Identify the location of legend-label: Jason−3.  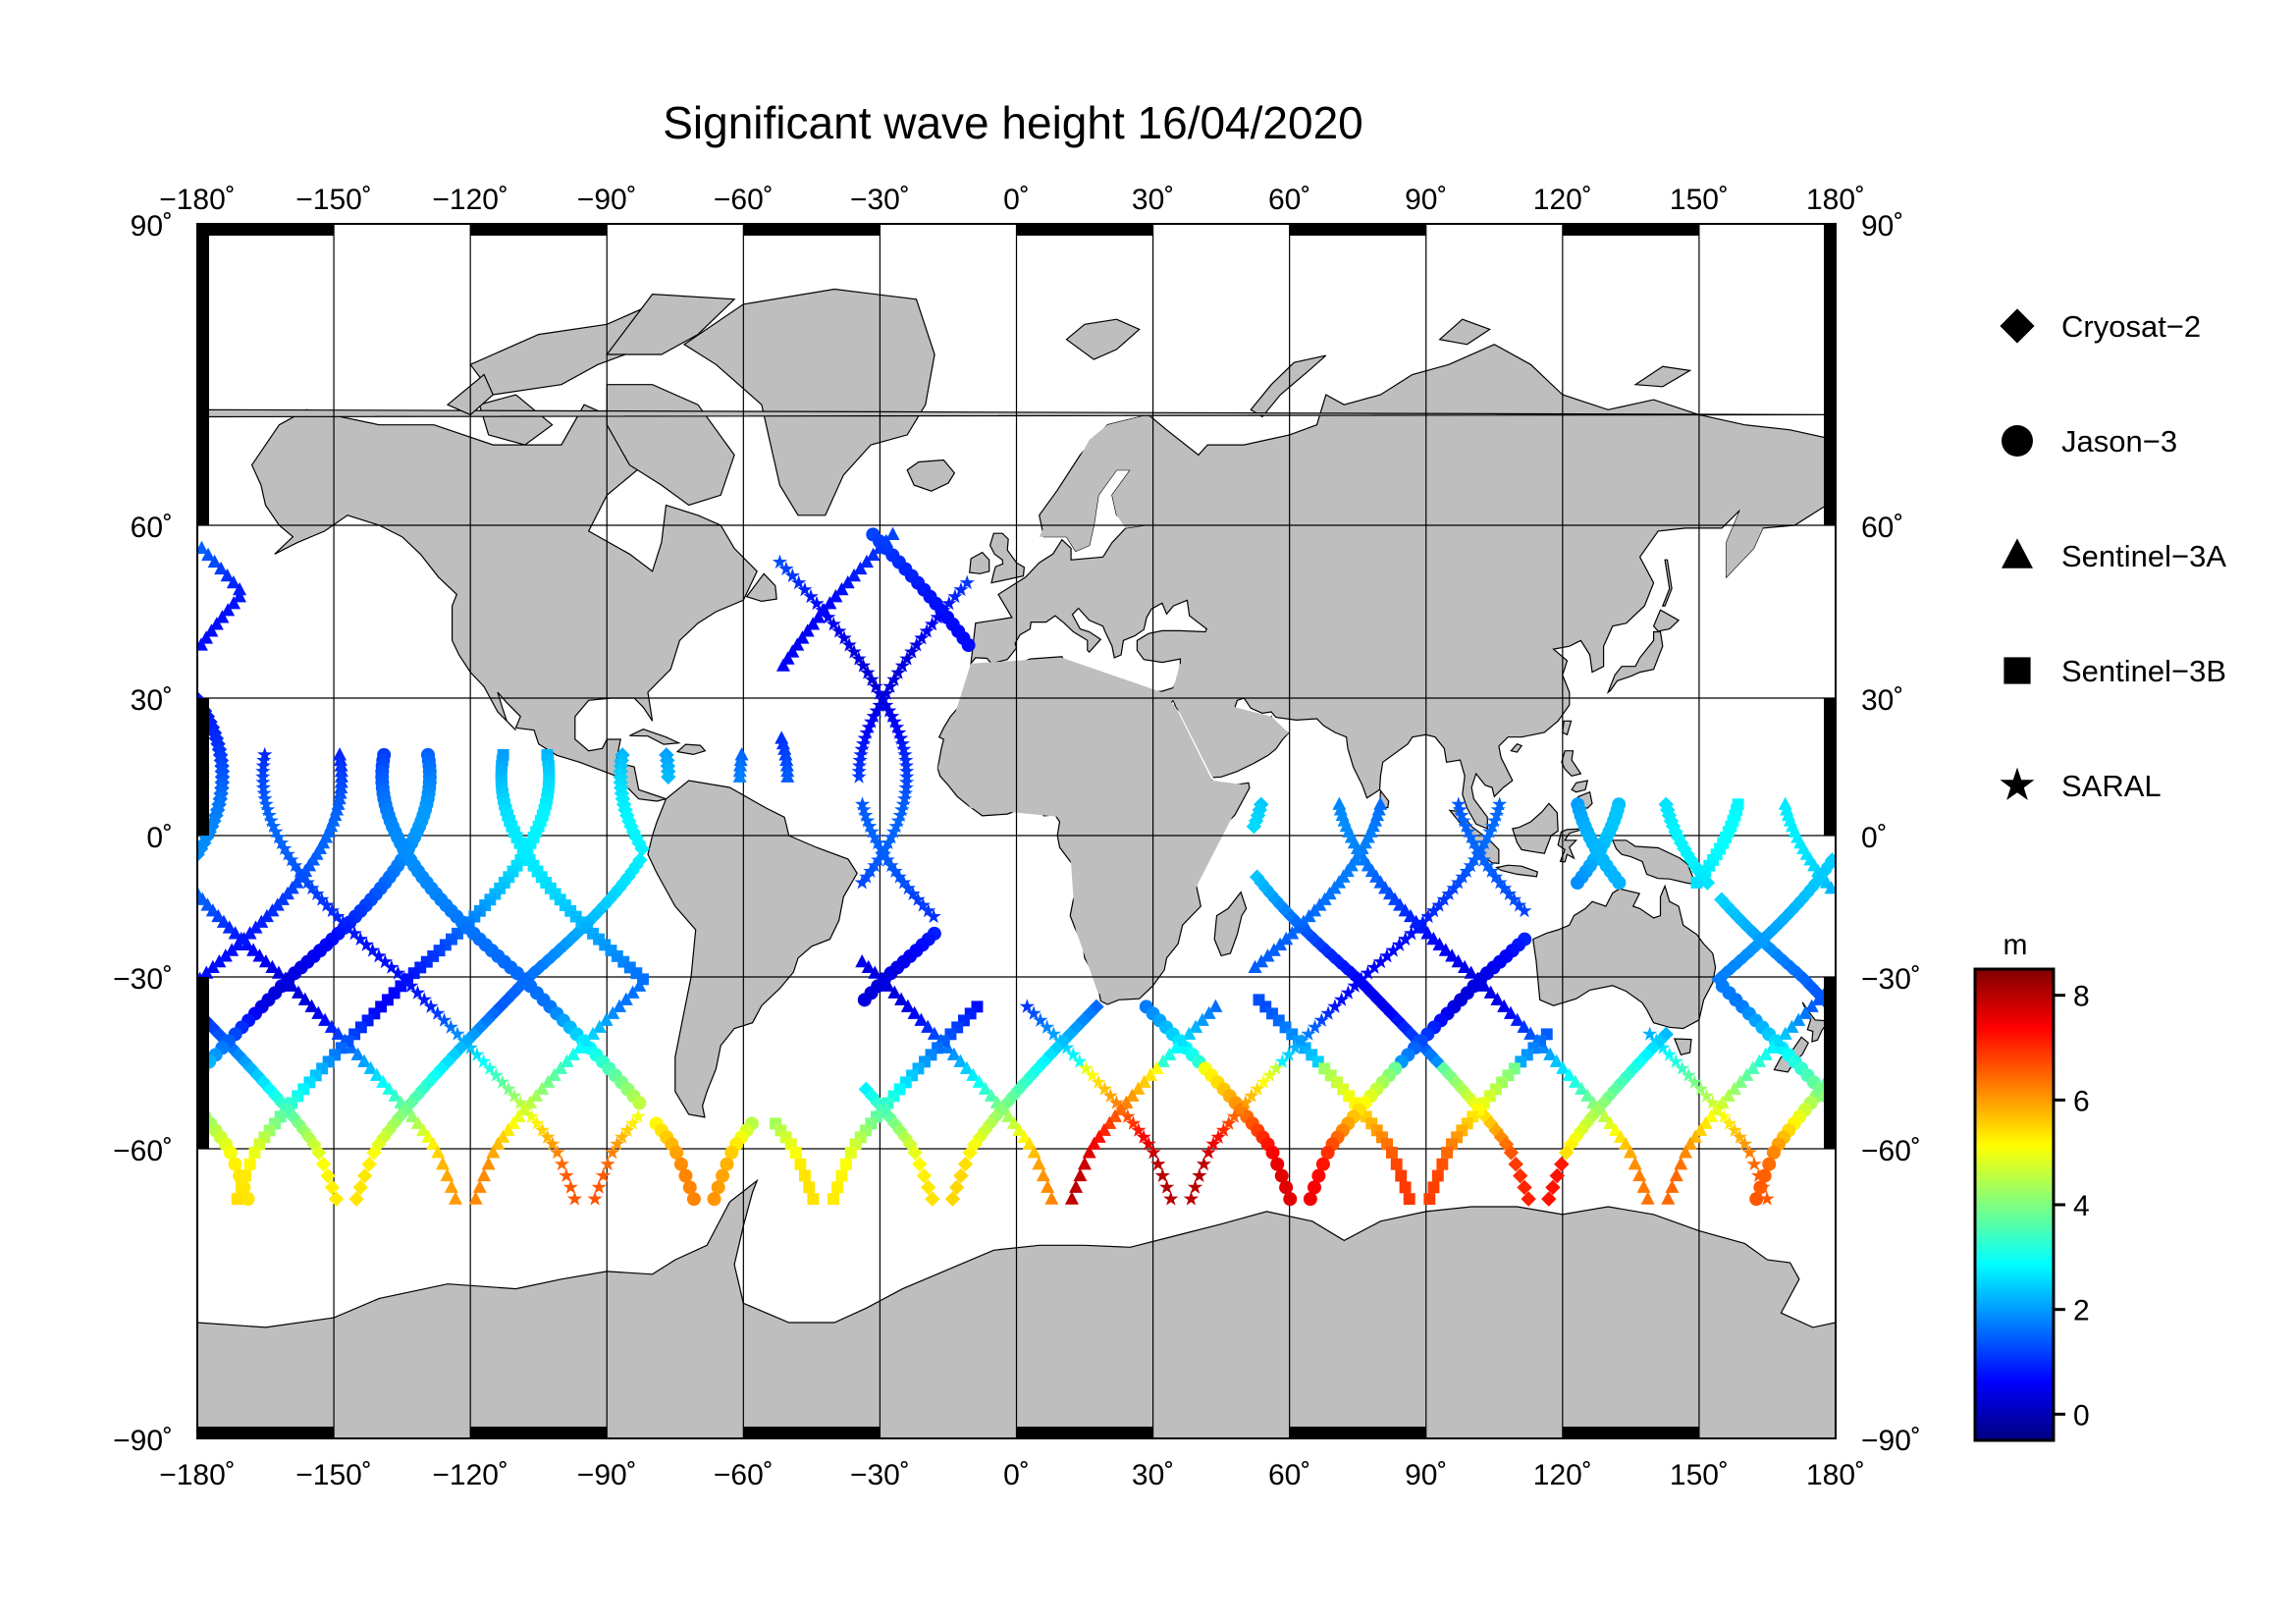
(2119, 441).